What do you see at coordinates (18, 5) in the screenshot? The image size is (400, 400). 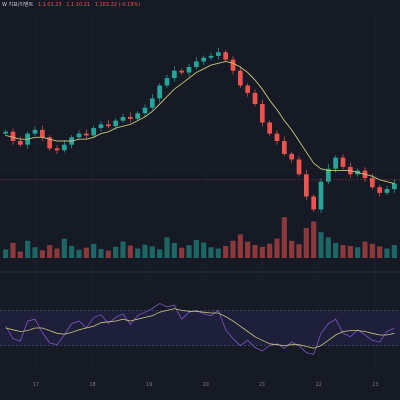 I see `legend-symbol: W 지표/이벤트` at bounding box center [18, 5].